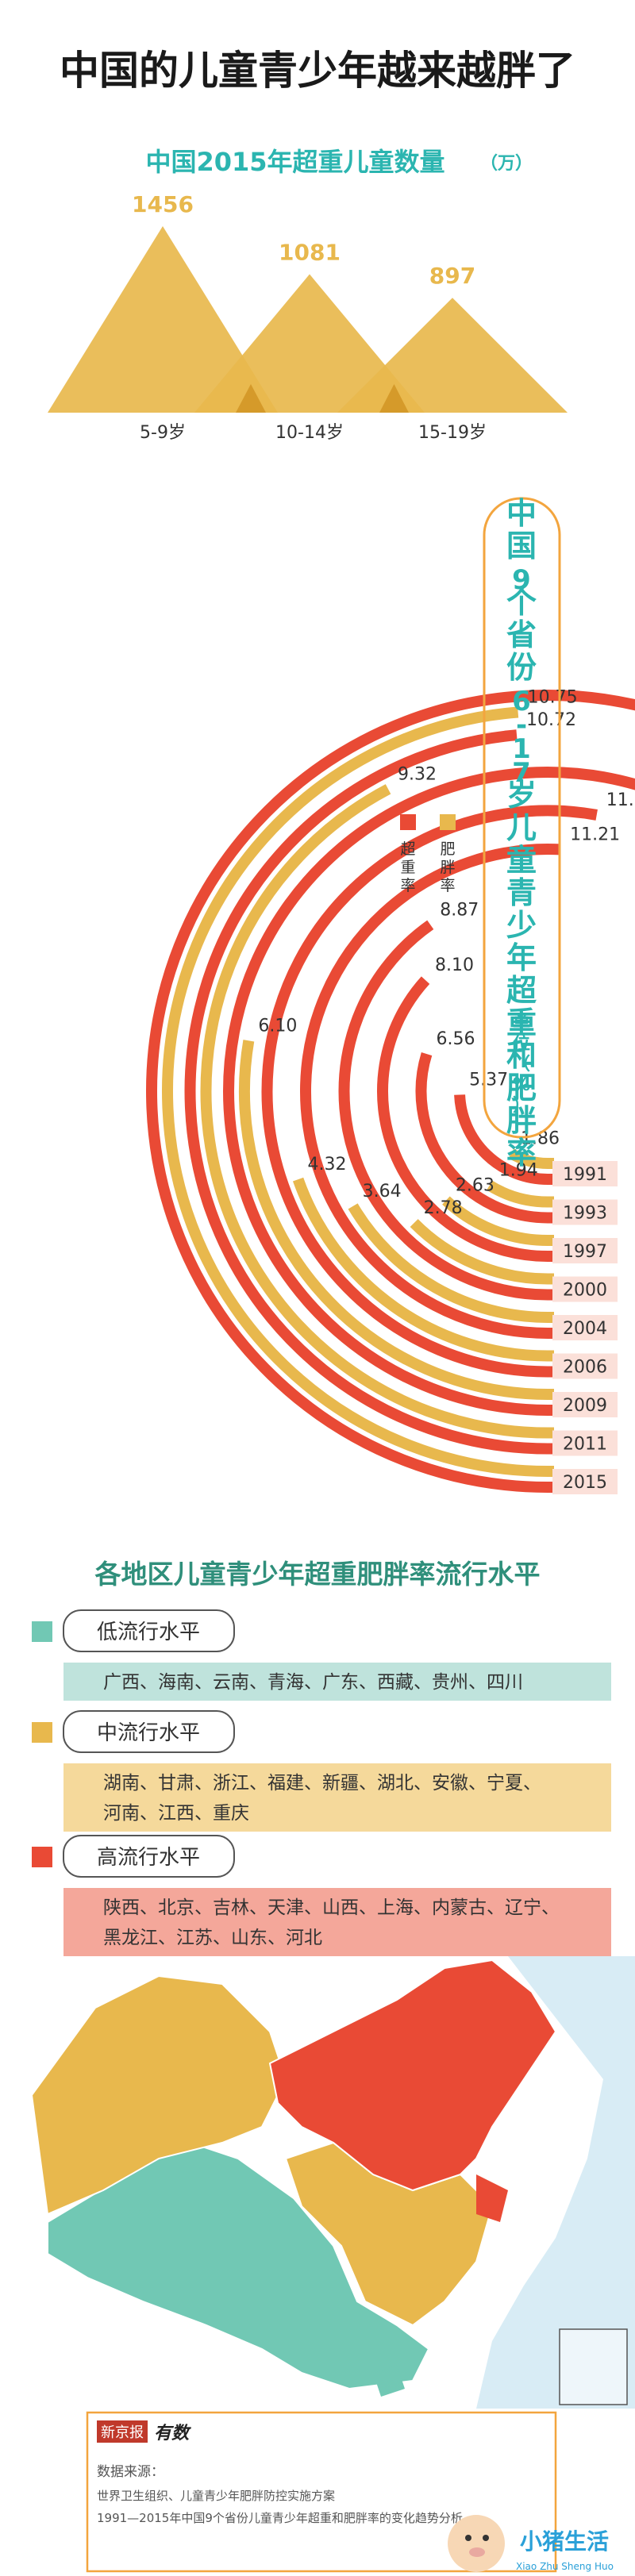 The image size is (635, 2576). Describe the element at coordinates (216, 2496) in the screenshot. I see `source-line-1: 世界卫生组织、儿童青少年肥胖防控实施方案` at that location.